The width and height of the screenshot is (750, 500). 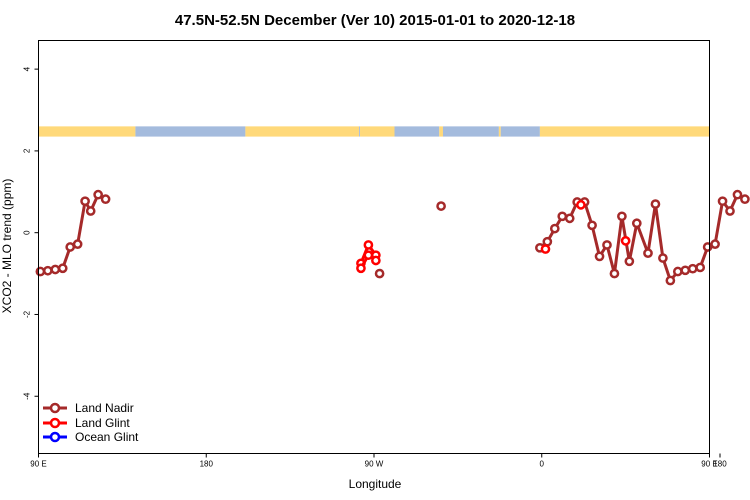 I want to click on y-axis: -4 -2 0 2 4, so click(x=31, y=233).